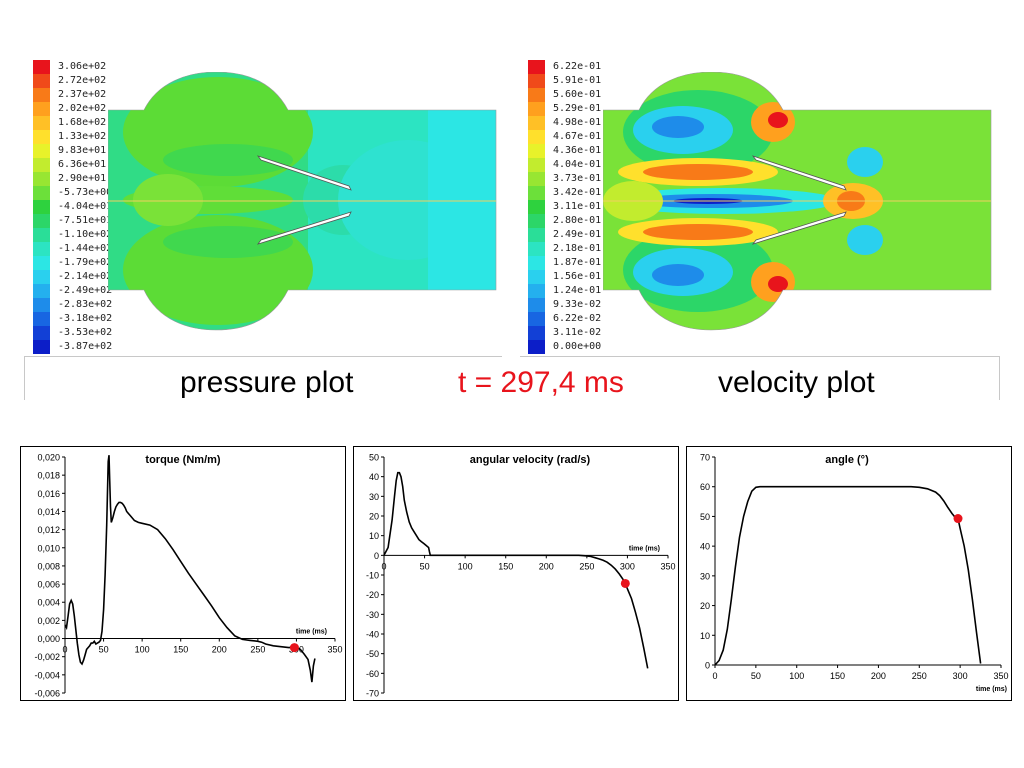  Describe the element at coordinates (85, 304) in the screenshot. I see `pressure-legend-label: -2.83e+02` at that location.